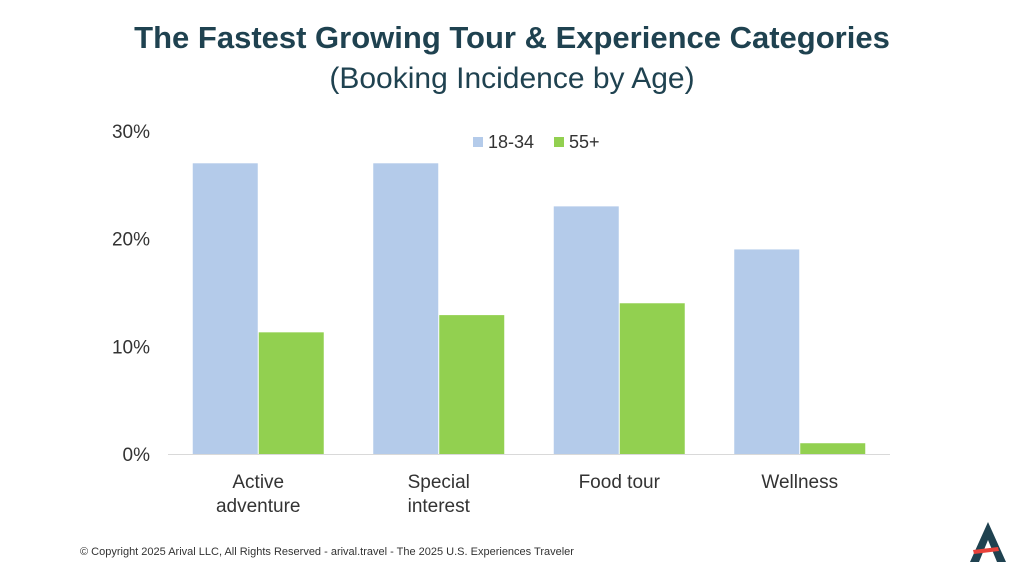 Image resolution: width=1024 pixels, height=576 pixels. What do you see at coordinates (258, 494) in the screenshot?
I see `x-tick-label: Active adventure` at bounding box center [258, 494].